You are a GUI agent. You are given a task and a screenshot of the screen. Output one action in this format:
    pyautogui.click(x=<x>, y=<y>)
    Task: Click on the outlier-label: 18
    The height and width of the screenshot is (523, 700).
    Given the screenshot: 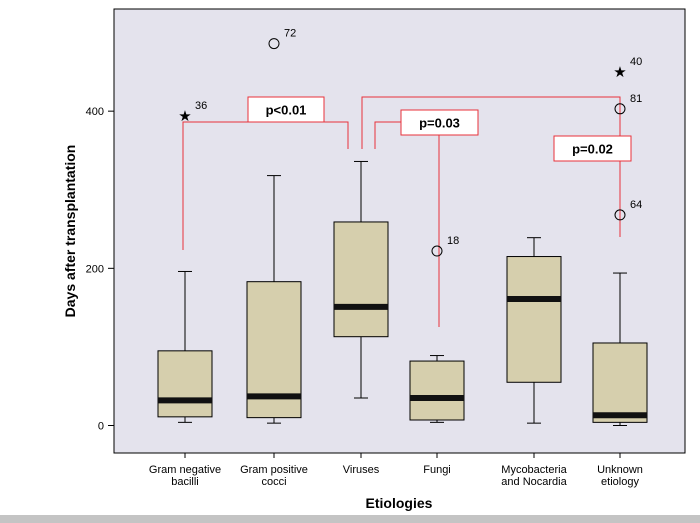 What is the action you would take?
    pyautogui.click(x=453, y=241)
    